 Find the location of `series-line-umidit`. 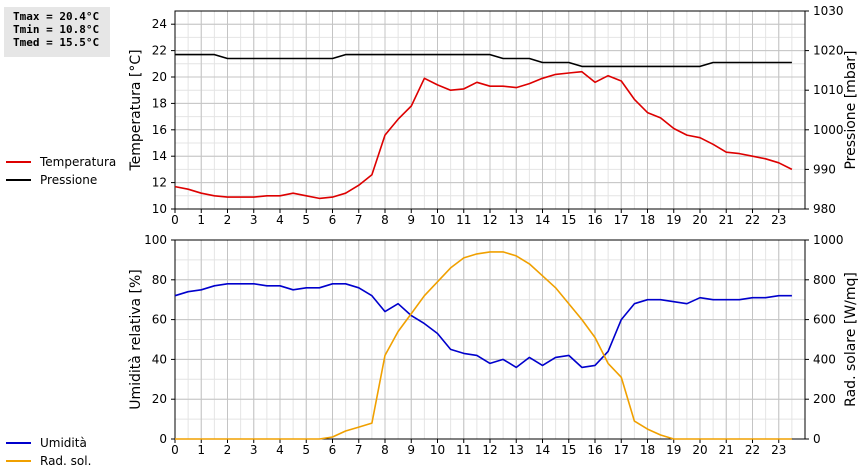

series-line-umidit is located at coordinates (483, 325).